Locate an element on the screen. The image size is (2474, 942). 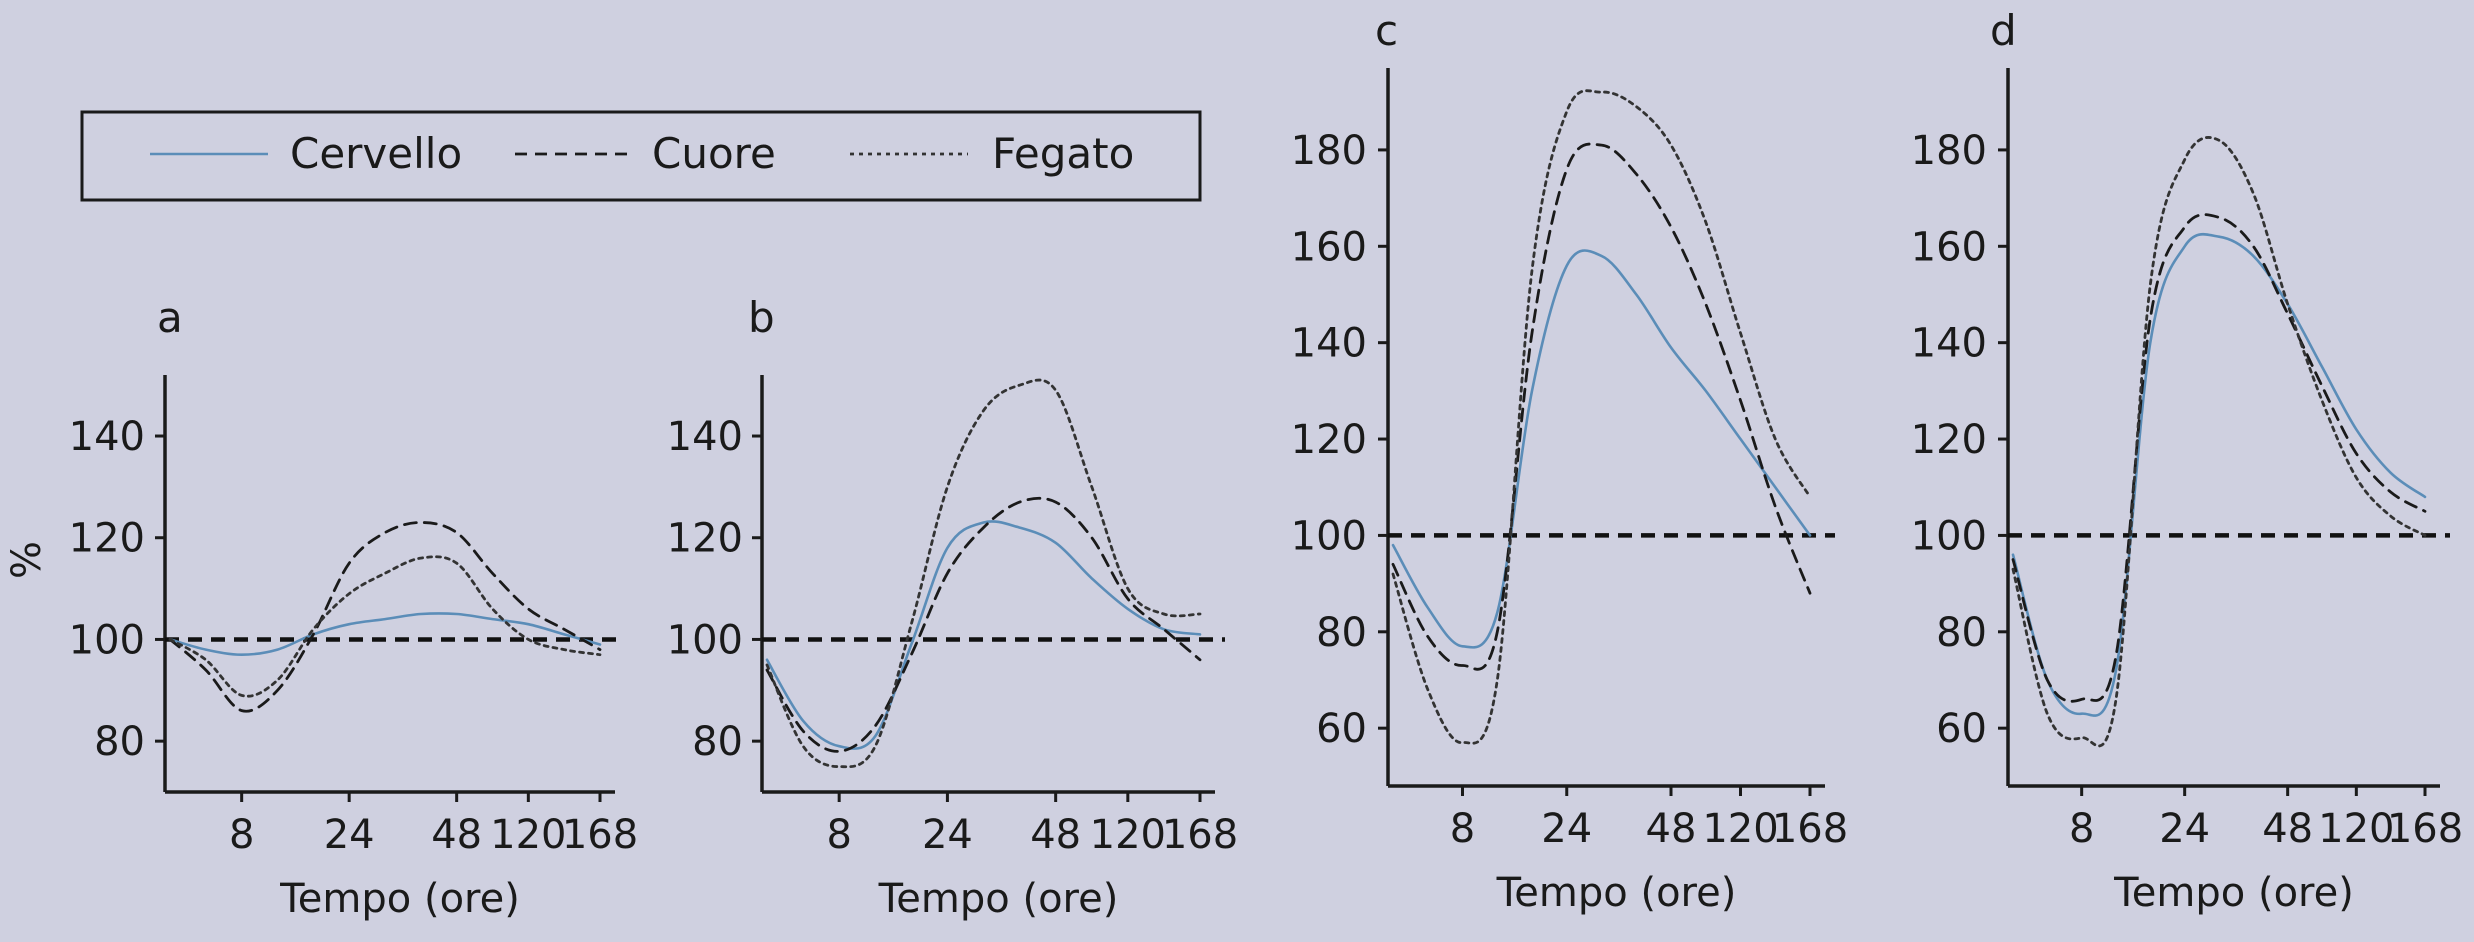
panel-label: d is located at coordinates (2003, 30).